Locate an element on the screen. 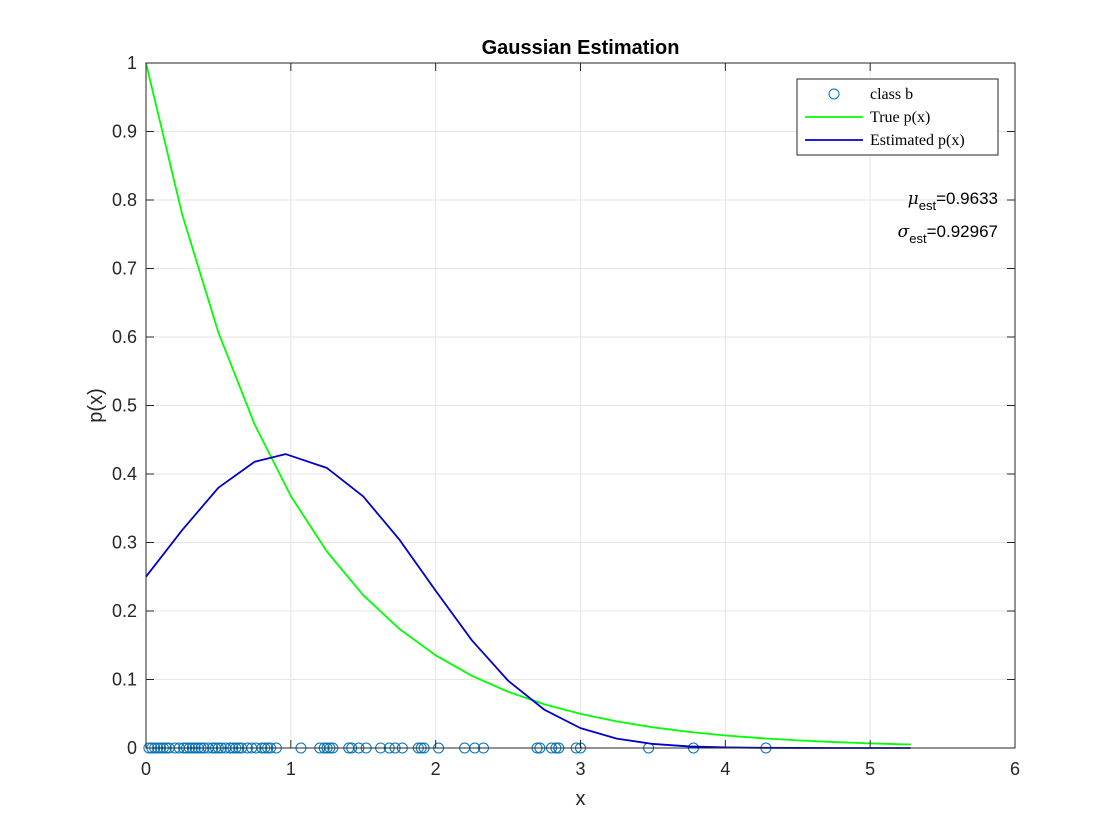  y-tick-label: 0.2 is located at coordinates (124, 611).